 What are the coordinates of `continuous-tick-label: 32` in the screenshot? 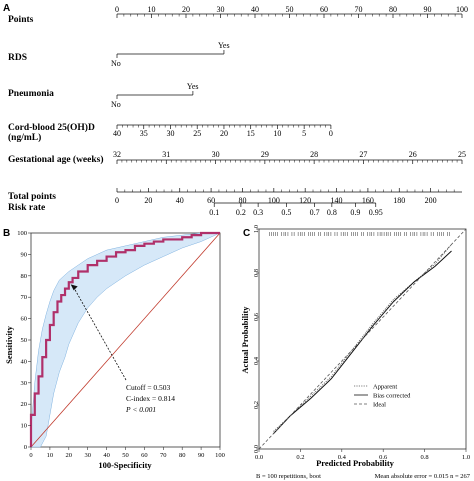 It's located at (117, 154).